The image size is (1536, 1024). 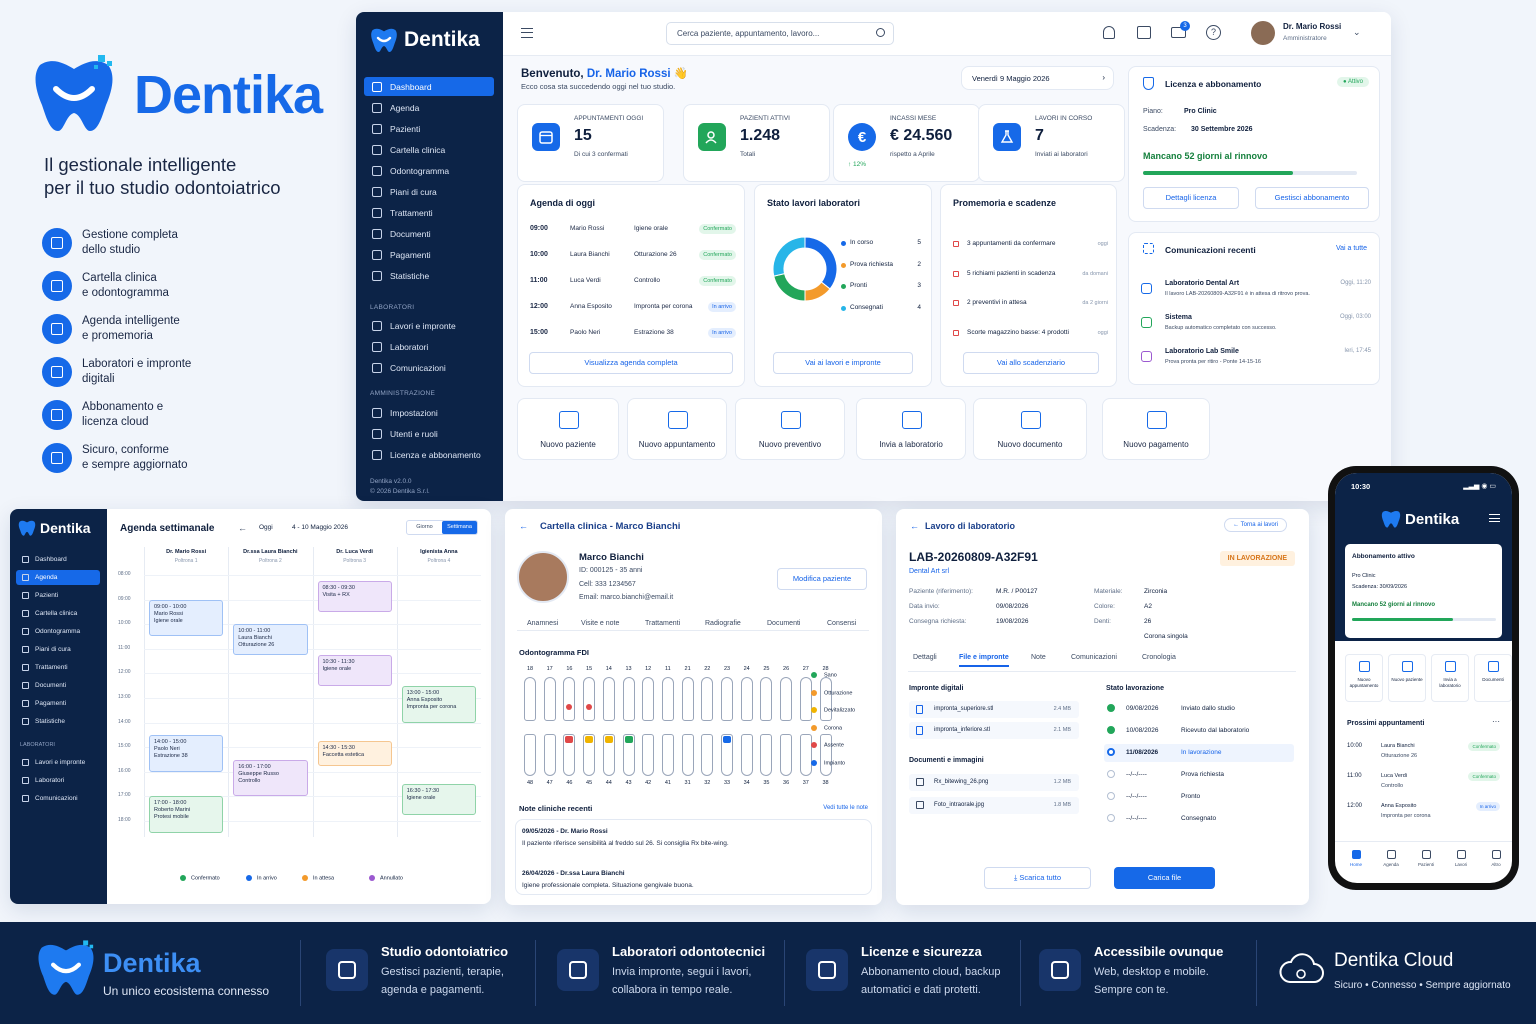 I want to click on sidebar-item-documenti: Documenti, so click(x=429, y=233).